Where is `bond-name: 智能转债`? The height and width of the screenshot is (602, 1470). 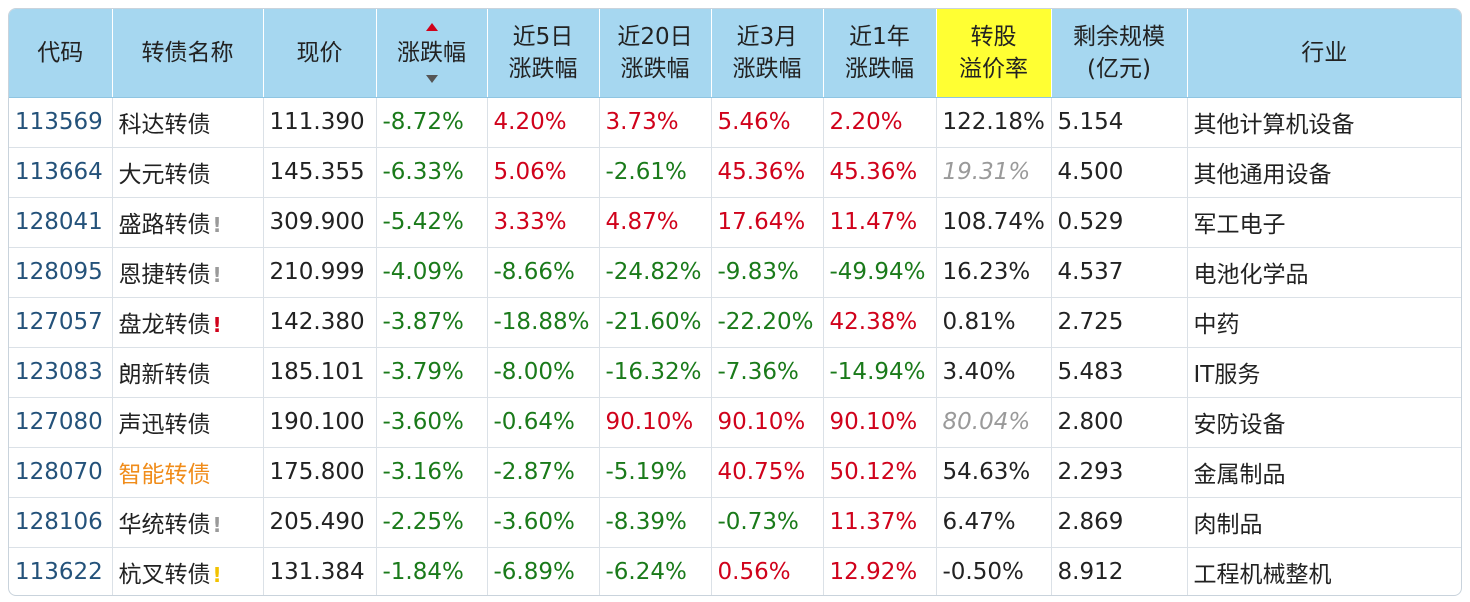 bond-name: 智能转债 is located at coordinates (188, 472).